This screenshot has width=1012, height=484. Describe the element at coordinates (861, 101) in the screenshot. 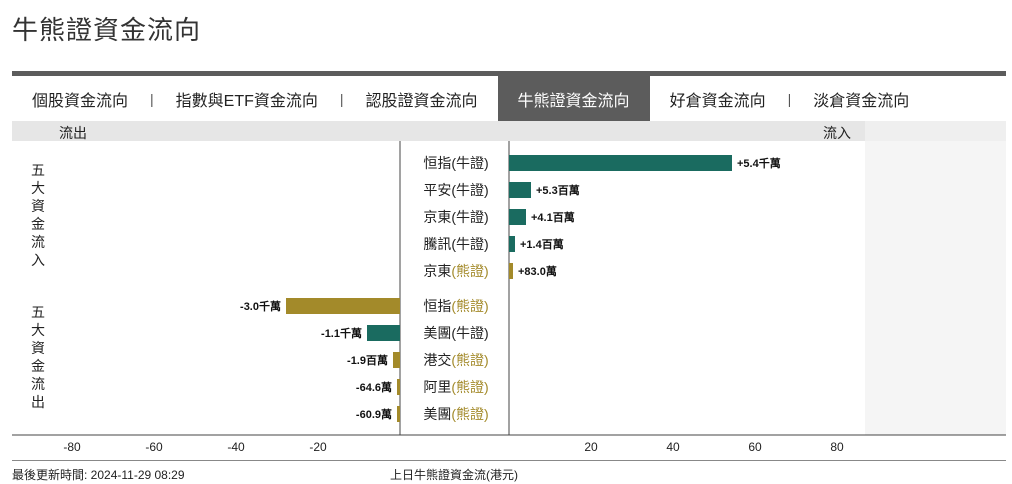

I see `tab-short-position-fund-flow: 淡倉資金流向` at that location.